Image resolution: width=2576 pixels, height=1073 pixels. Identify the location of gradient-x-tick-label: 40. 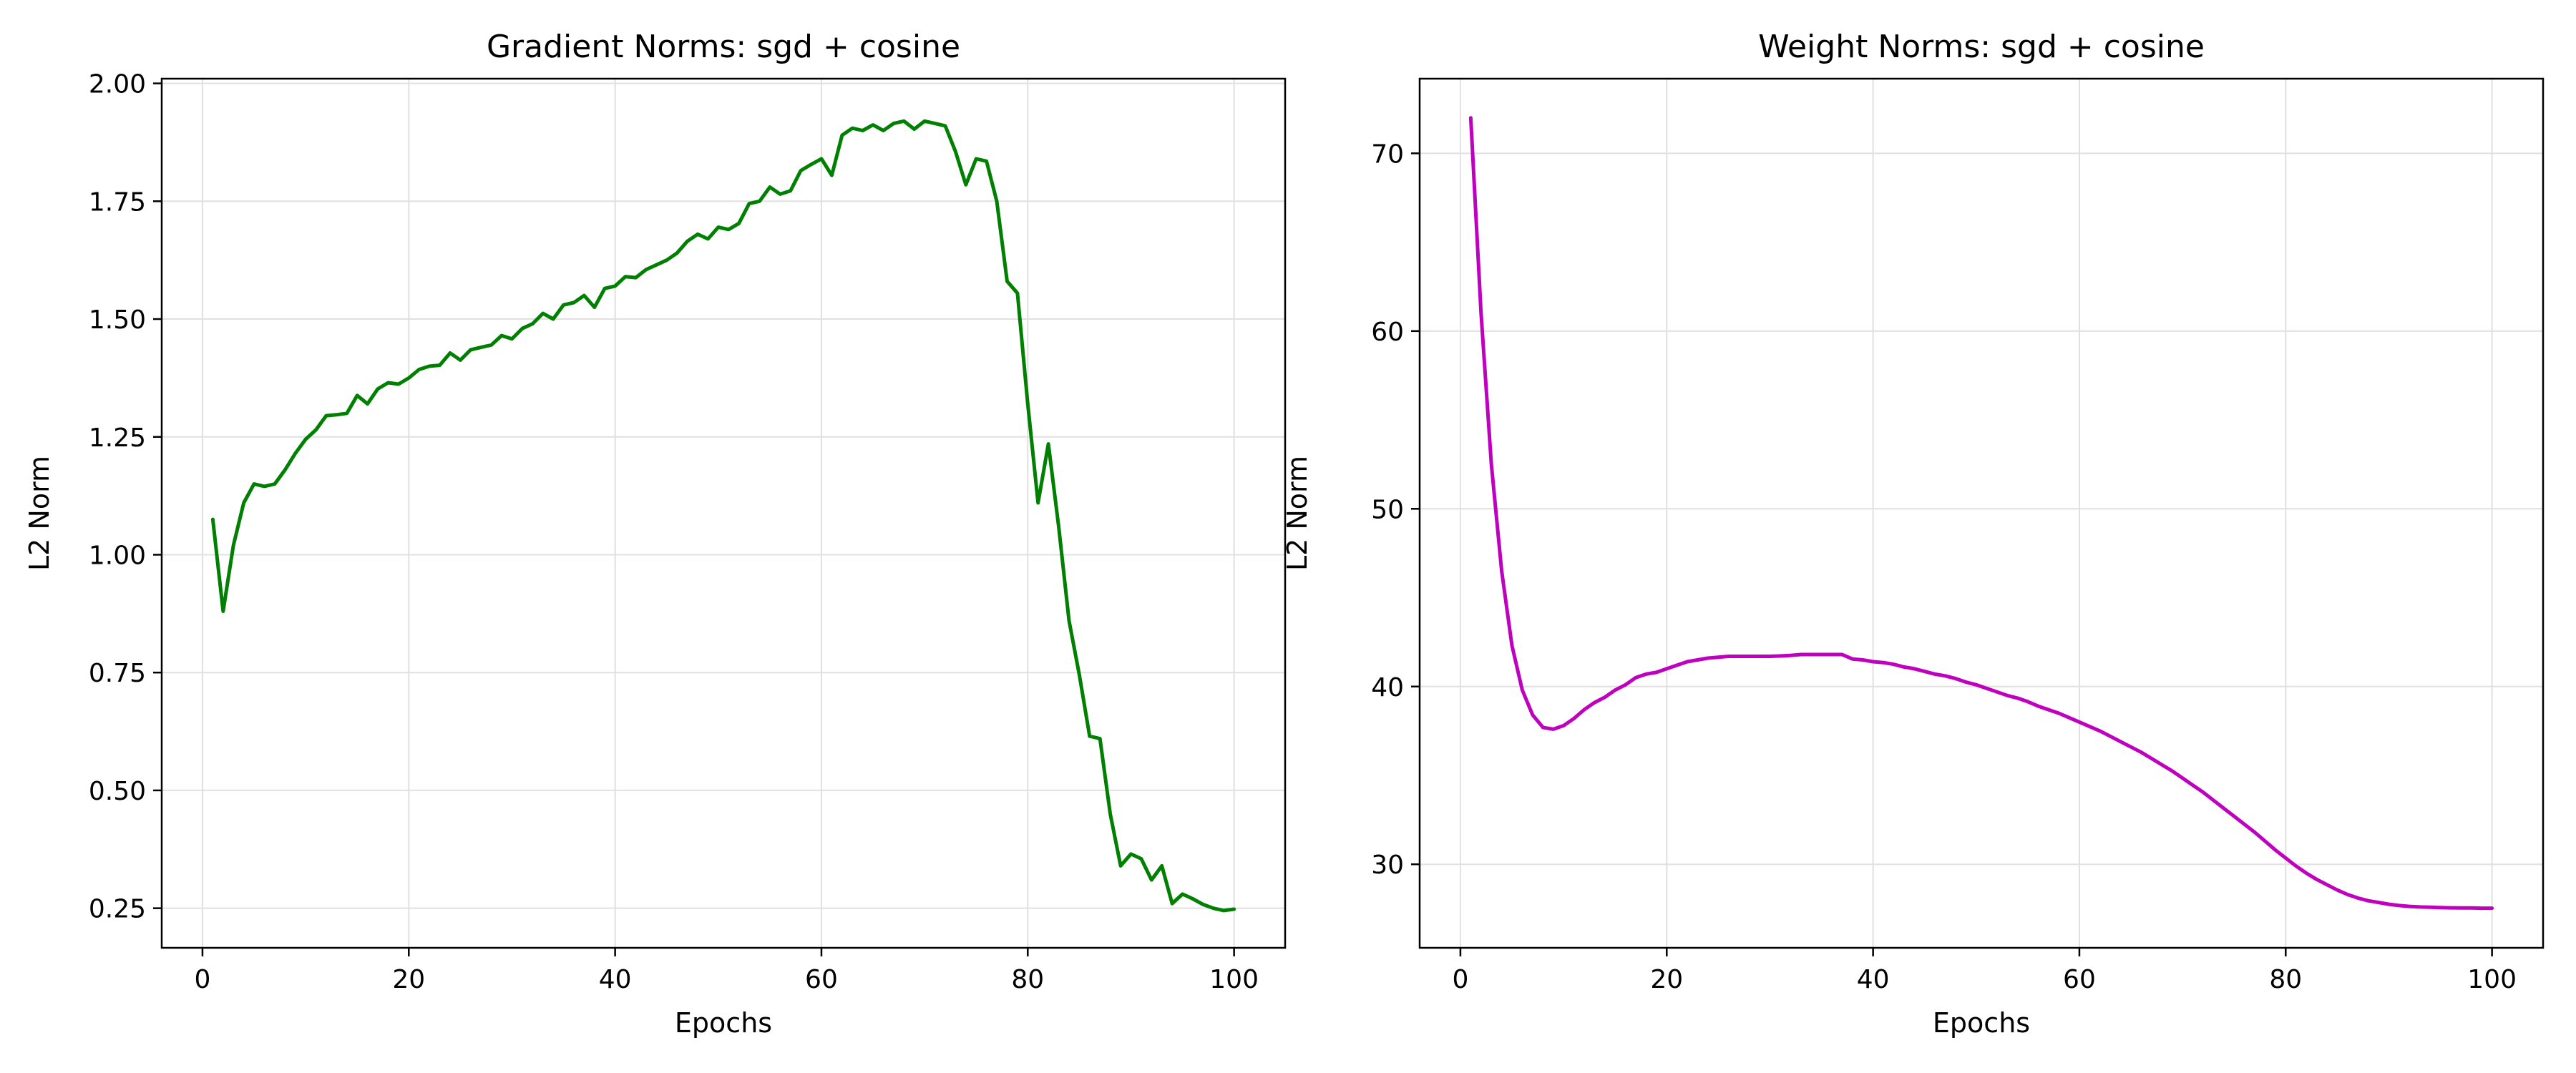
(615, 979).